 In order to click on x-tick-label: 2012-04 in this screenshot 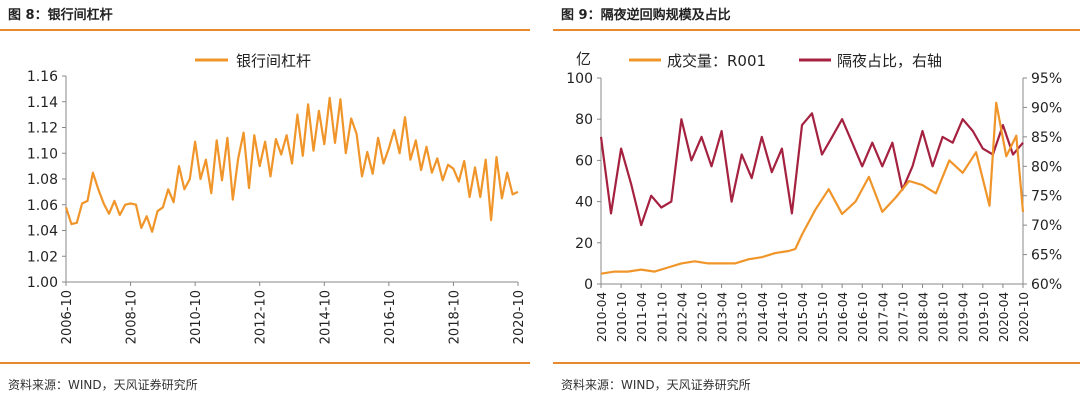, I will do `click(682, 317)`.